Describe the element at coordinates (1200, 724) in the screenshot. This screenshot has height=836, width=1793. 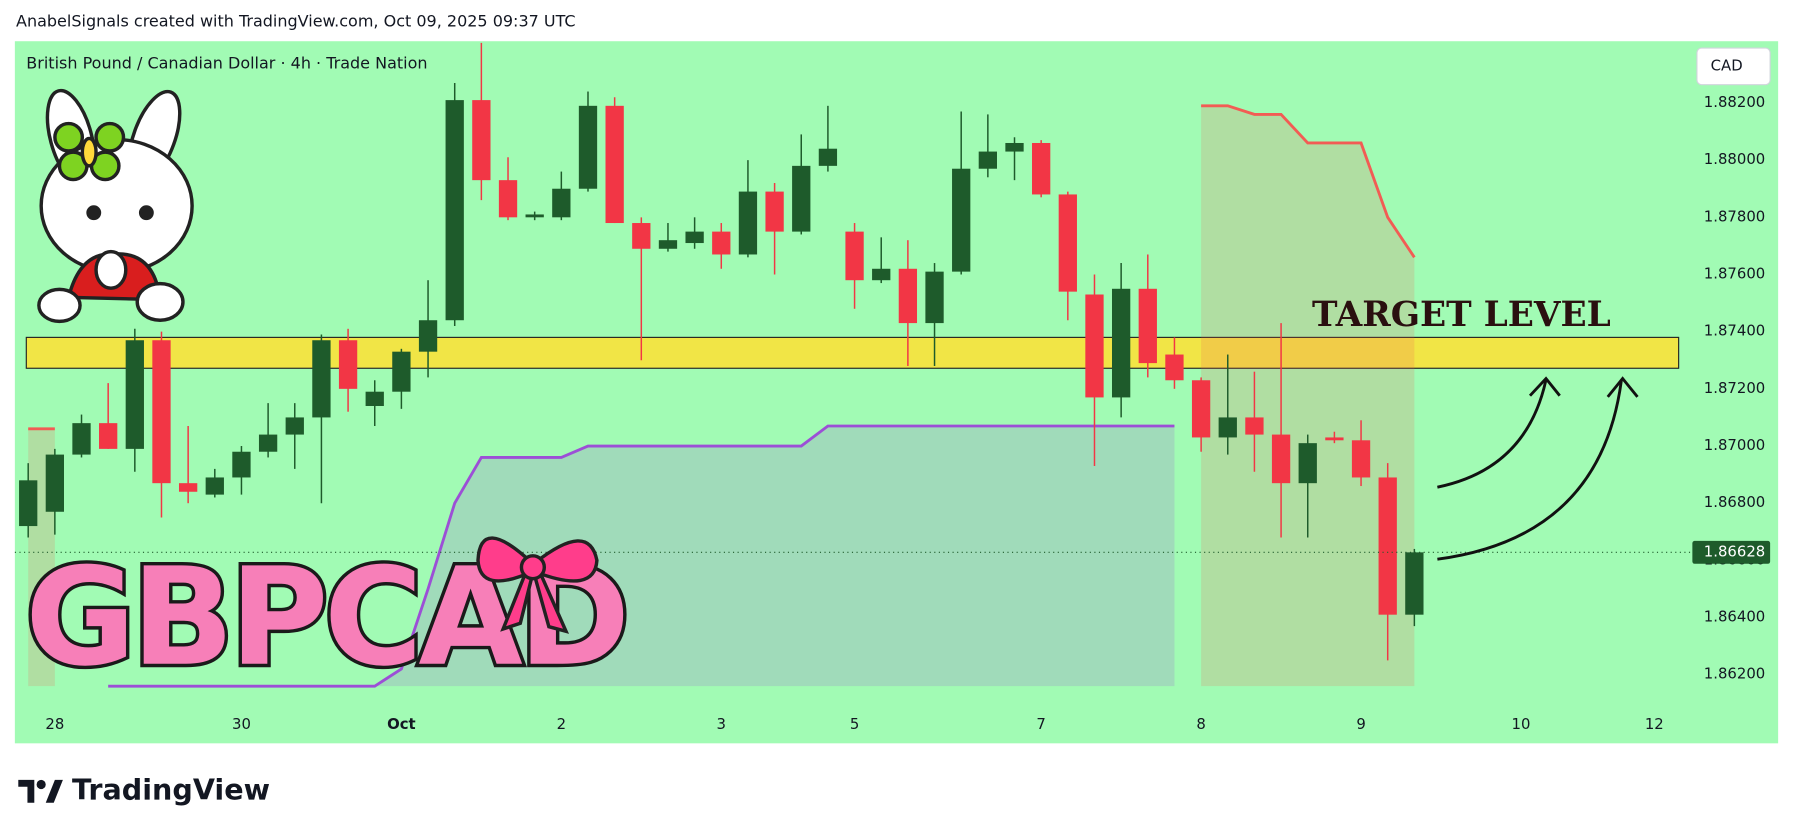
I see `x-tick-label: 8` at that location.